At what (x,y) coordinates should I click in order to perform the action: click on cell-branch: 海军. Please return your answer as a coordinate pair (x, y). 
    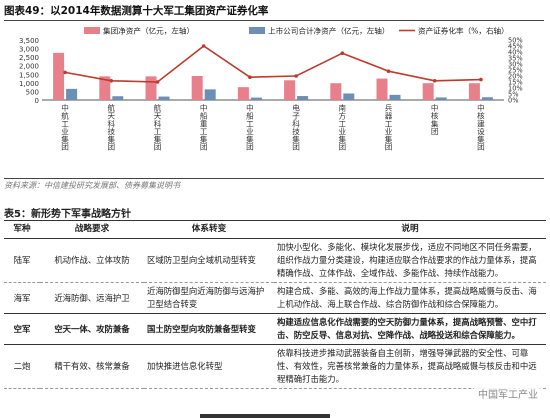
    Looking at the image, I should click on (22, 298).